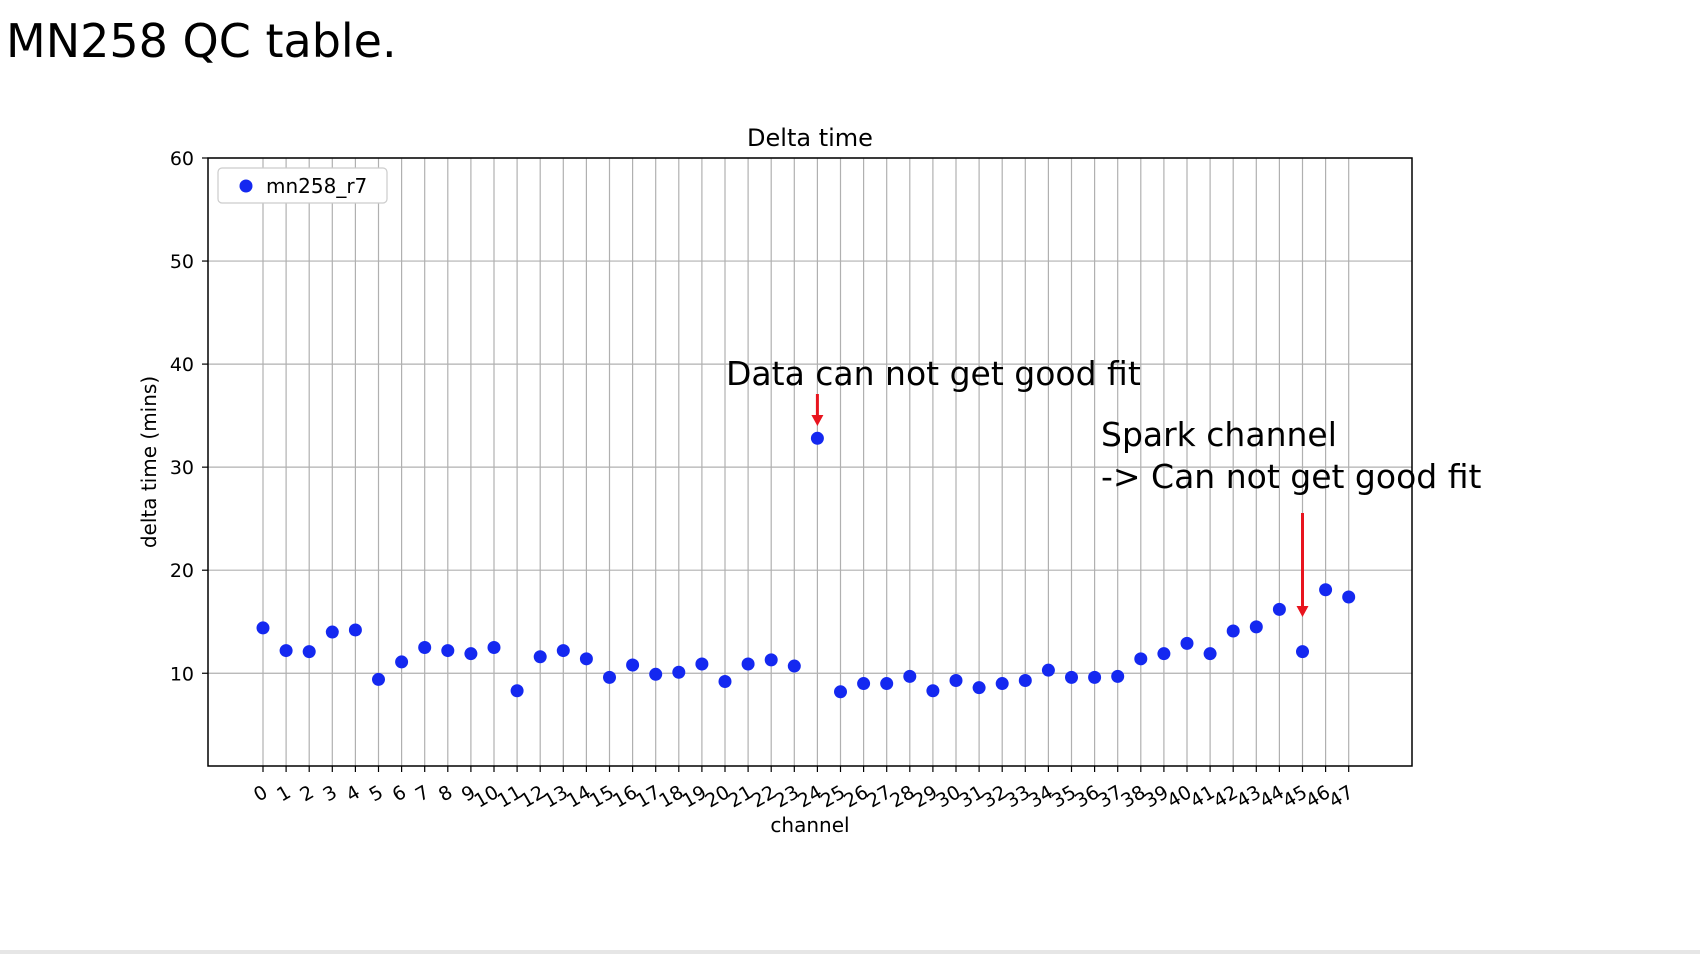 The width and height of the screenshot is (1700, 954). Describe the element at coordinates (399, 793) in the screenshot. I see `x-tick-label: 6` at that location.